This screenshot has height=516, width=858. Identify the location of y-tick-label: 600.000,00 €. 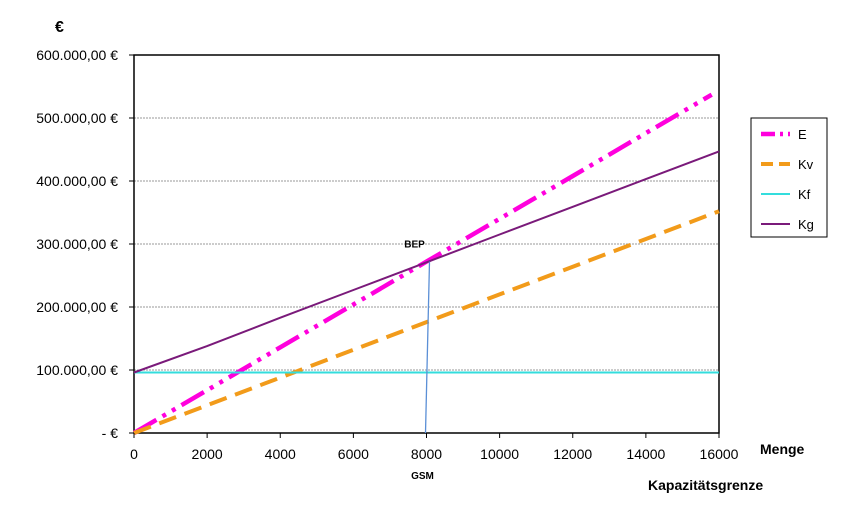
(77, 55).